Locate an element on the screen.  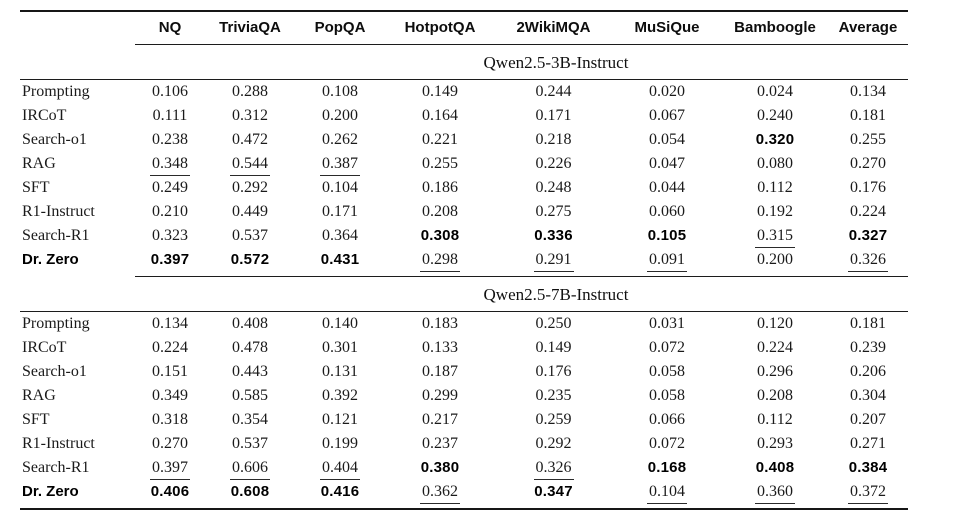
value-cell: 0.397 is located at coordinates (170, 262).